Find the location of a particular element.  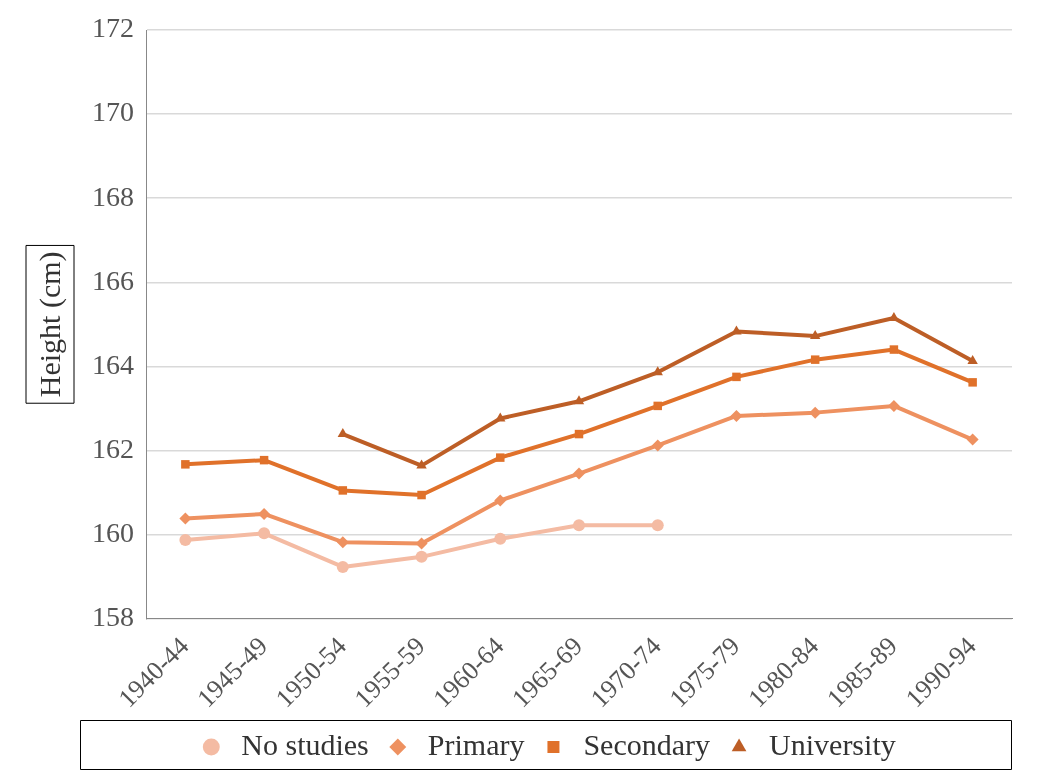

y-tick-label: 160 is located at coordinates (113, 532).